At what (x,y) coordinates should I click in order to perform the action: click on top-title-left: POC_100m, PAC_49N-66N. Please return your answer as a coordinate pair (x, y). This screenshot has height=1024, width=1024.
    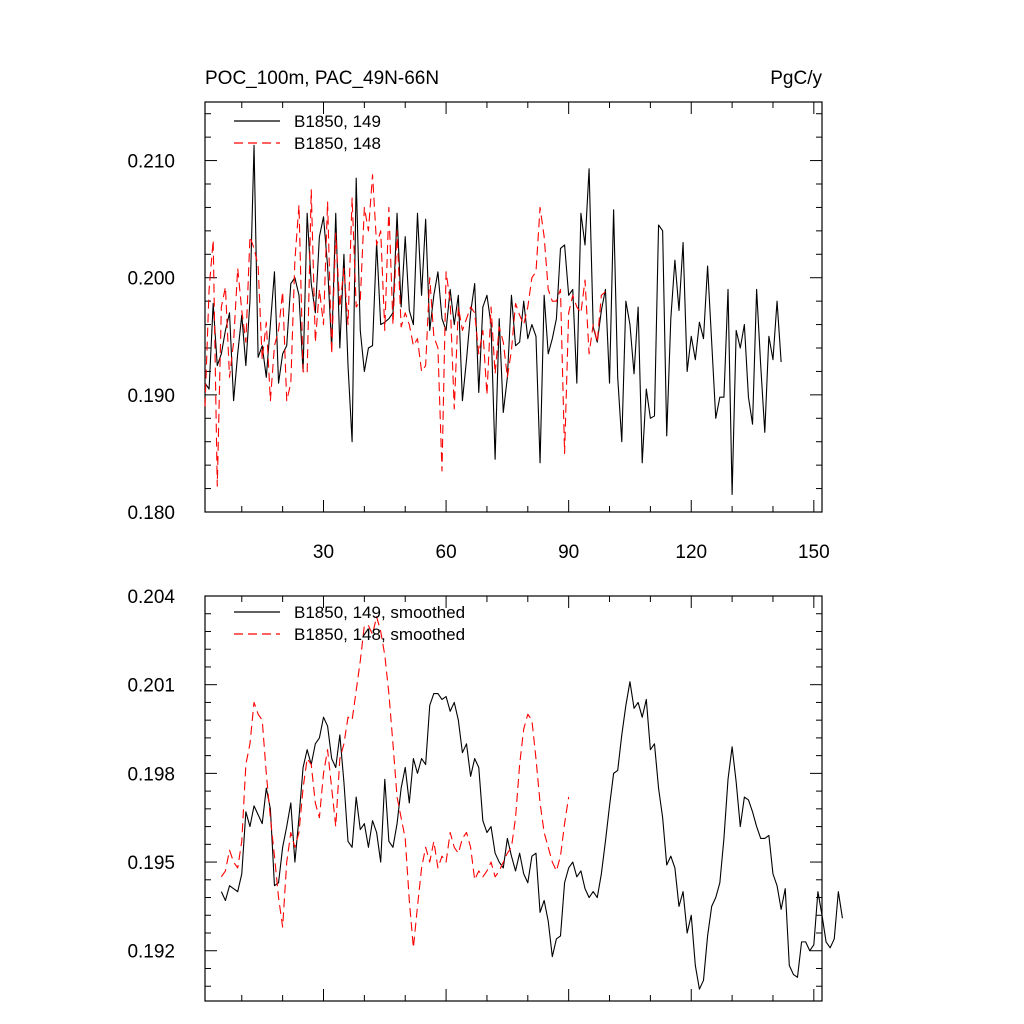
    Looking at the image, I should click on (322, 78).